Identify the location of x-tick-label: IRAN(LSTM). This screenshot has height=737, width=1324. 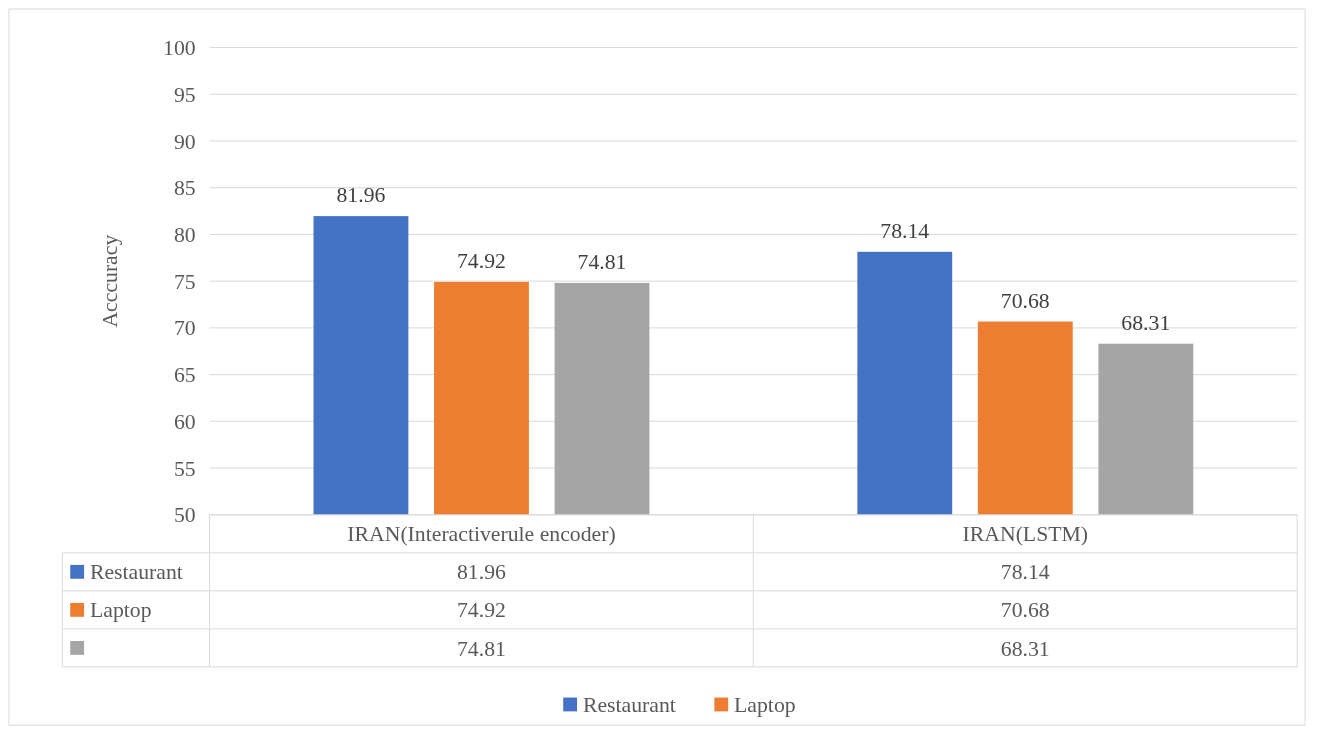
(1025, 534).